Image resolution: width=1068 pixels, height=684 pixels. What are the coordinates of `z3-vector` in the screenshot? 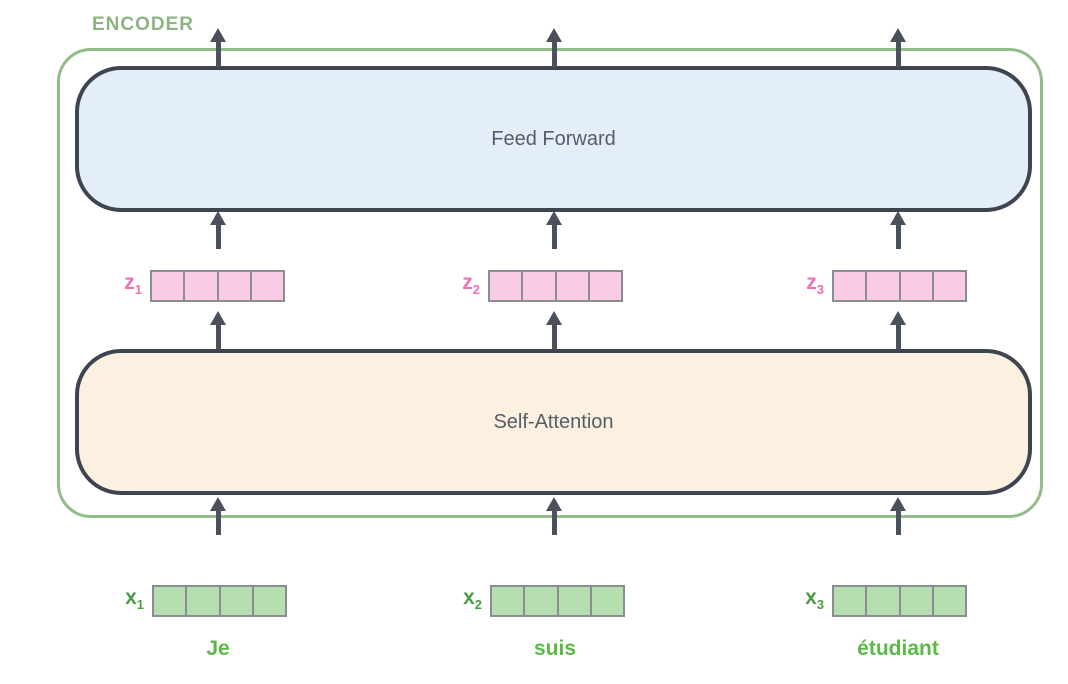 It's located at (899, 286).